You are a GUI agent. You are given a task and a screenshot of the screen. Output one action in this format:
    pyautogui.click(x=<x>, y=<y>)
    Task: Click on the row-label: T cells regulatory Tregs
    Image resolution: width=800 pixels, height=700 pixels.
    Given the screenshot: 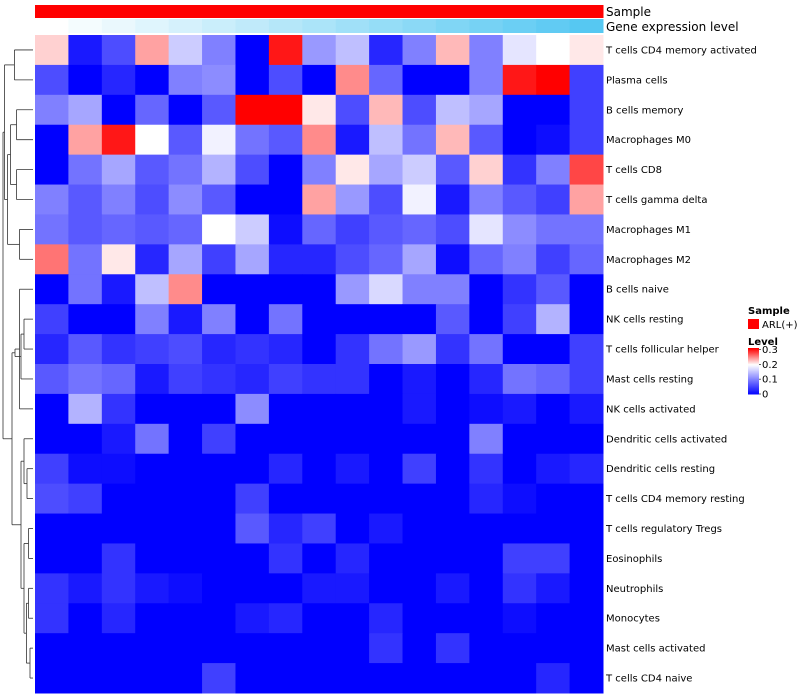 What is the action you would take?
    pyautogui.click(x=663, y=529)
    